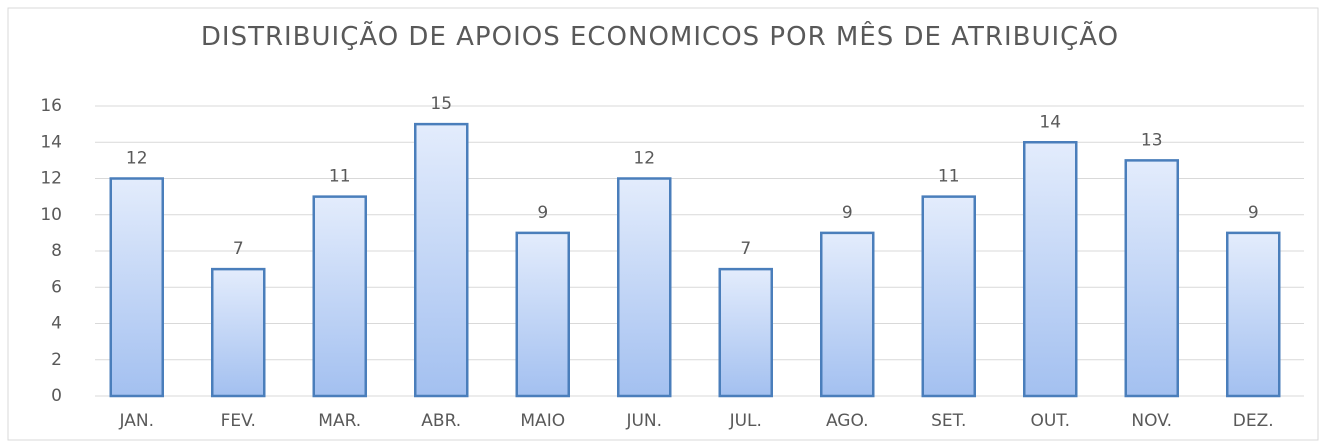 The height and width of the screenshot is (443, 1321). I want to click on x-tick-label: SET., so click(948, 421).